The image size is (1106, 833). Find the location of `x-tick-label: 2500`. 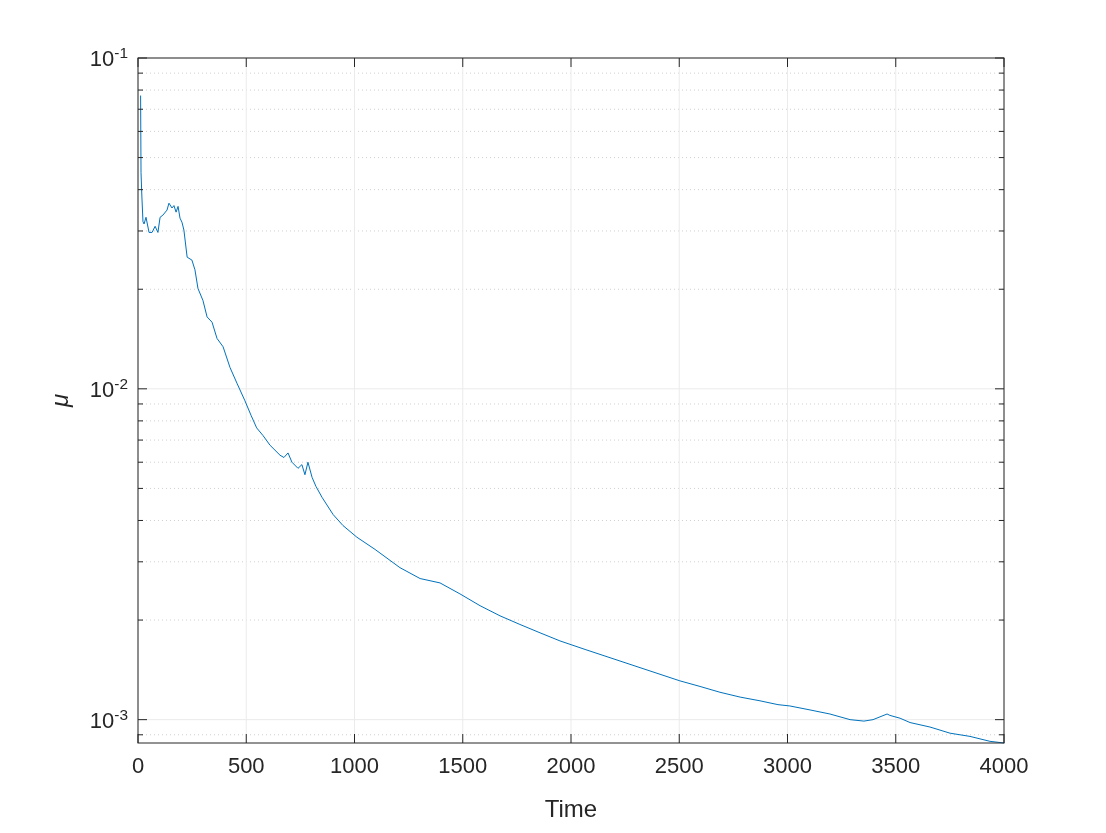

x-tick-label: 2500 is located at coordinates (679, 765).